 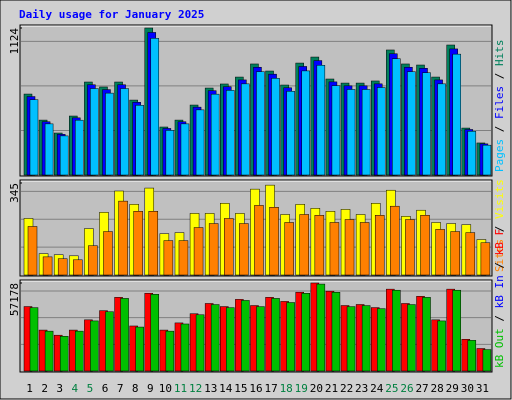 What do you see at coordinates (29, 388) in the screenshot?
I see `x-tick-label: 1` at bounding box center [29, 388].